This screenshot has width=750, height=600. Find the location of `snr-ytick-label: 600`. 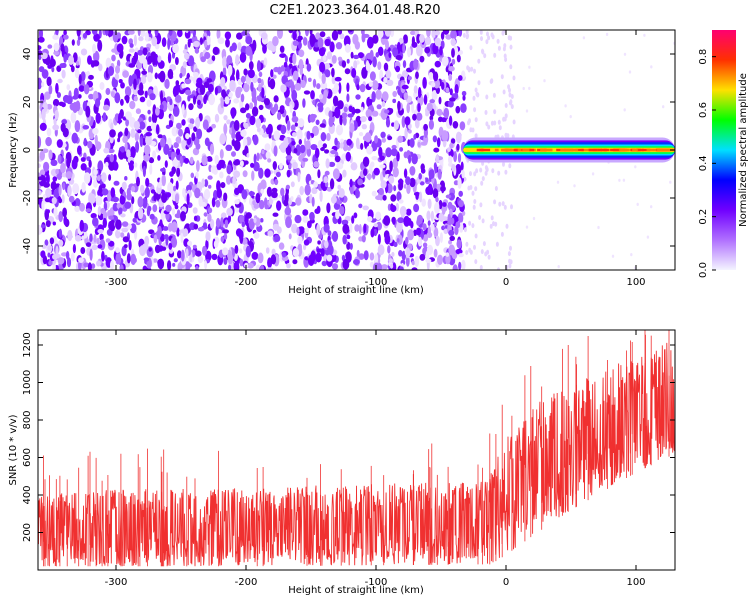

snr-ytick-label: 600 is located at coordinates (27, 457).